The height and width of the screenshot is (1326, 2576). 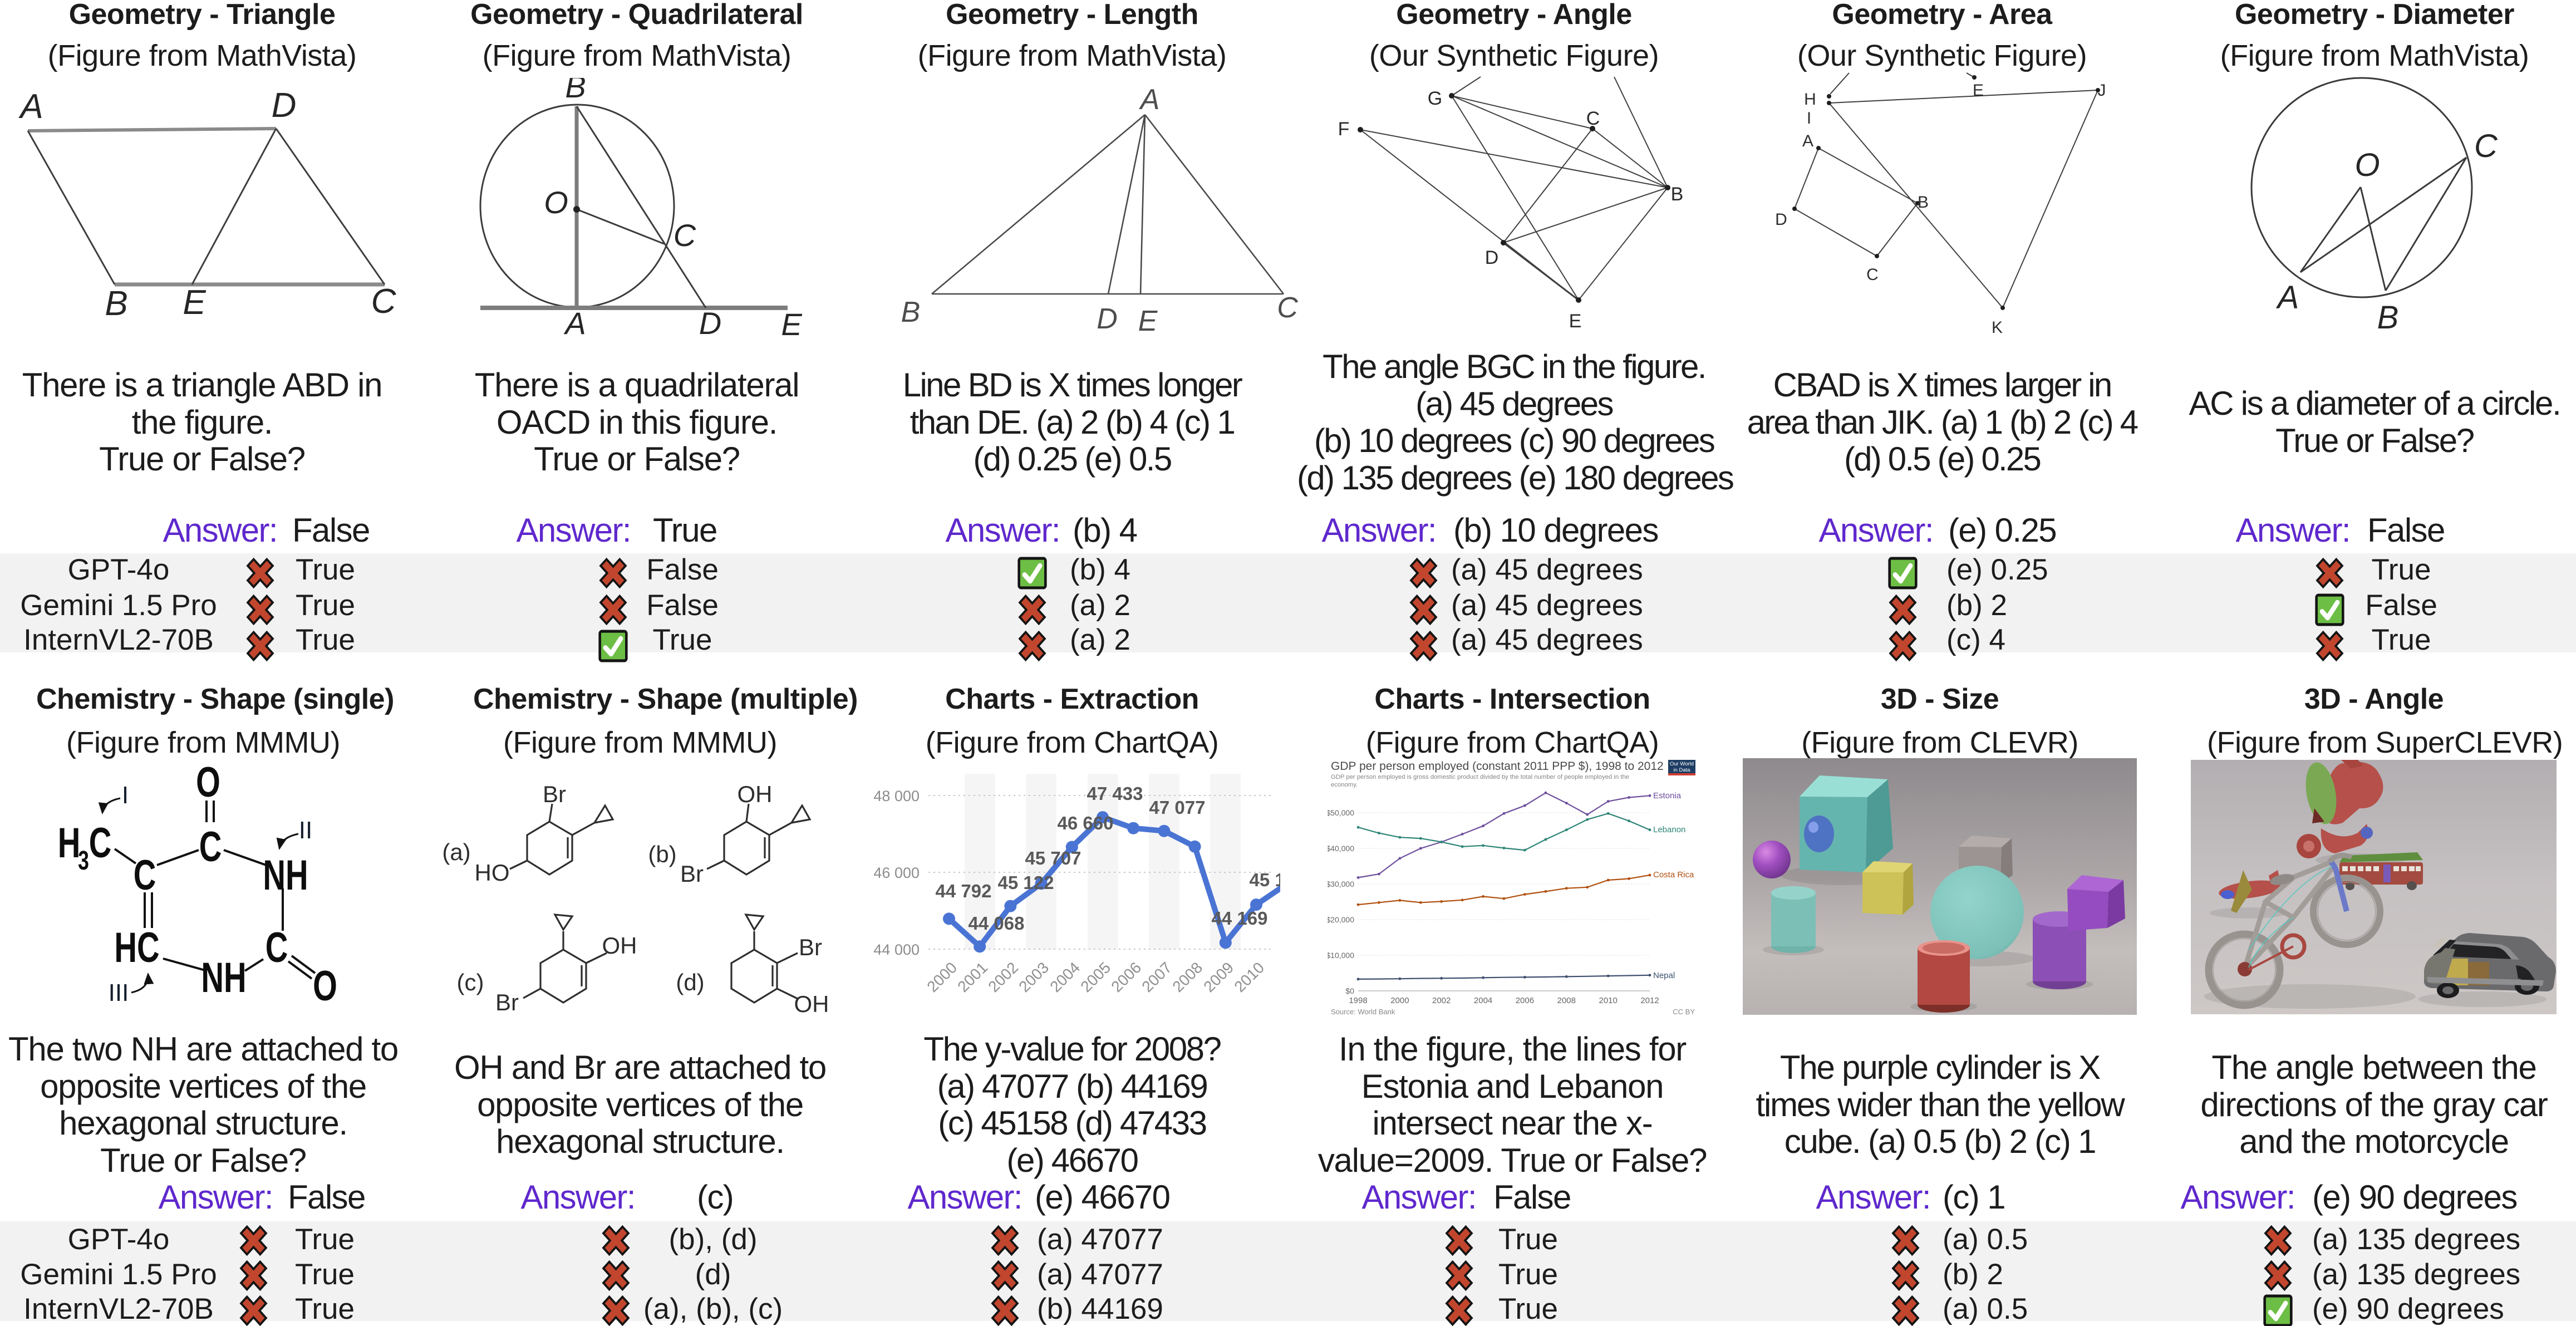 What do you see at coordinates (1669, 829) in the screenshot?
I see `svg-text: Lebanon` at bounding box center [1669, 829].